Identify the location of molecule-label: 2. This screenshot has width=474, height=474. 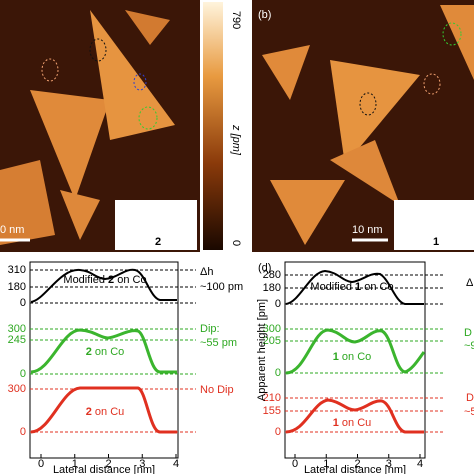
(158, 242).